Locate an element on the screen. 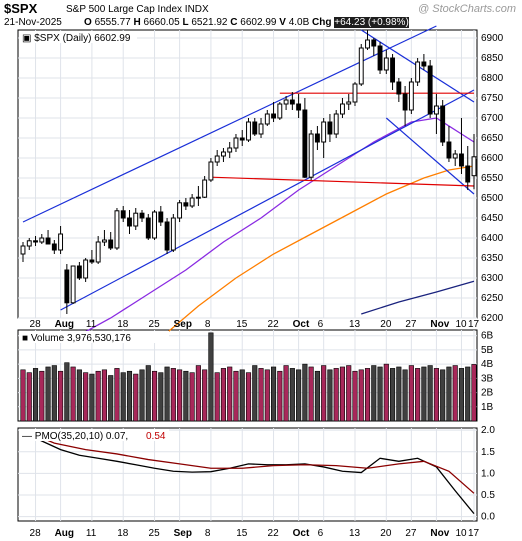 The height and width of the screenshot is (541, 522). pmo-tick-label: 0.5 is located at coordinates (488, 495).